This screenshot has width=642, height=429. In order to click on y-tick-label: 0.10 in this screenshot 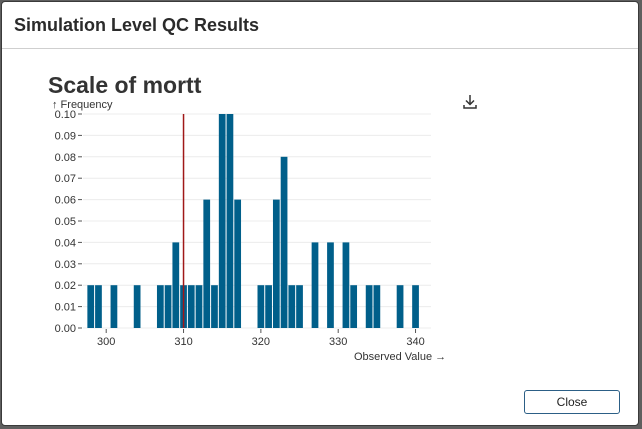, I will do `click(65, 115)`.